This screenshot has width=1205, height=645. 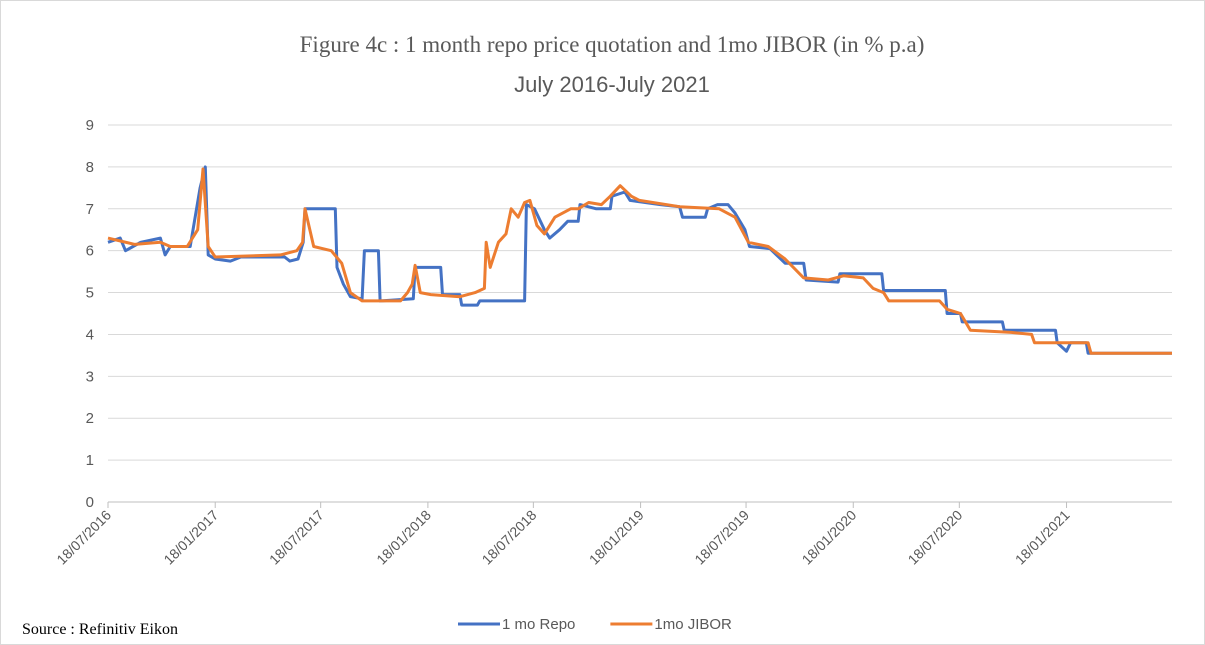 What do you see at coordinates (90, 125) in the screenshot?
I see `y-tick-label: 9` at bounding box center [90, 125].